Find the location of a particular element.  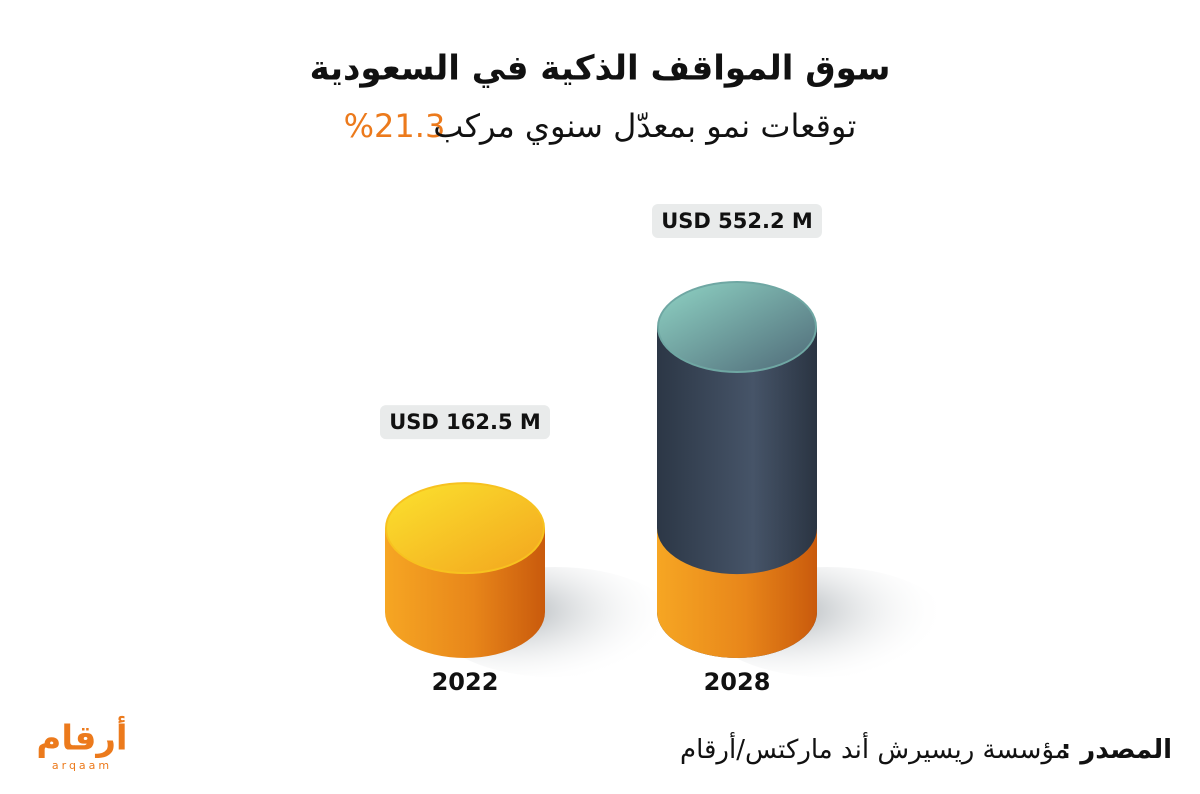

source-text: مؤسسة ريسيرش أند ماركتس/أرقام is located at coordinates (874, 748).